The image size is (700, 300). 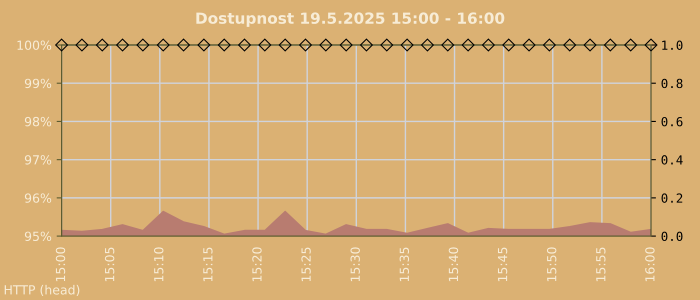 I want to click on y-tick-label: 99%, so click(x=38, y=83).